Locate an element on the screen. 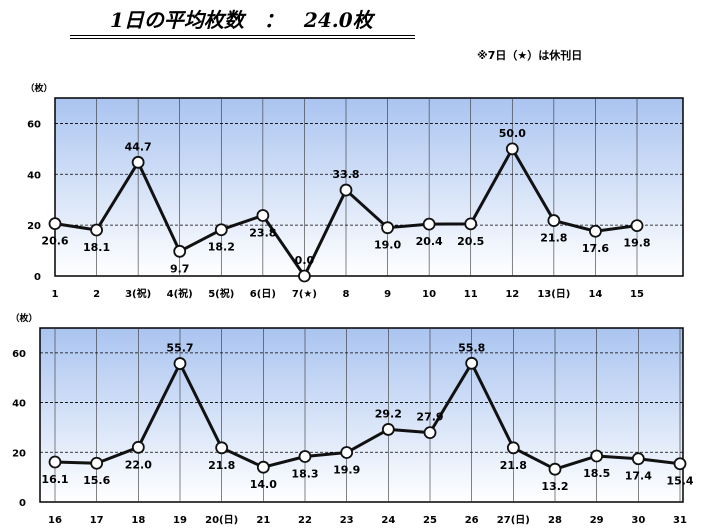  x-tick-label: 21 is located at coordinates (263, 520).